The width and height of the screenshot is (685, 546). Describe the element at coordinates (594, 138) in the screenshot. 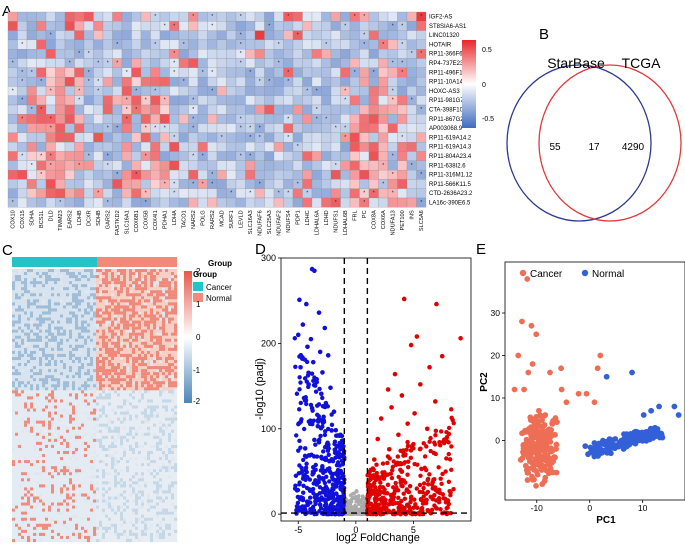

I see `venn-diagram: StarBase TCGA 55 17 4290` at that location.